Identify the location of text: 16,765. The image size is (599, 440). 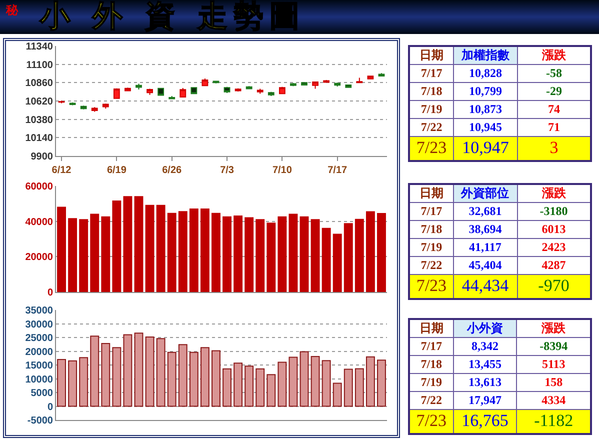
(485, 422).